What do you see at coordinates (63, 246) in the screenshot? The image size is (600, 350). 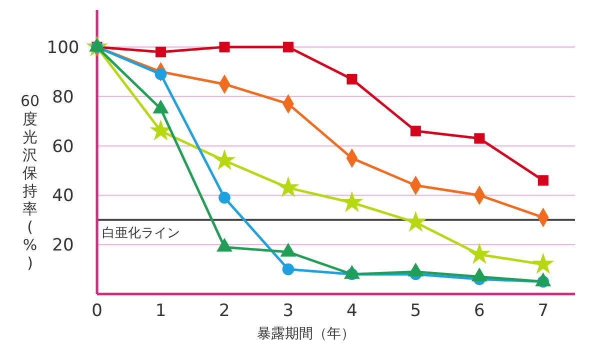 I see `y-tick-label: 20` at bounding box center [63, 246].